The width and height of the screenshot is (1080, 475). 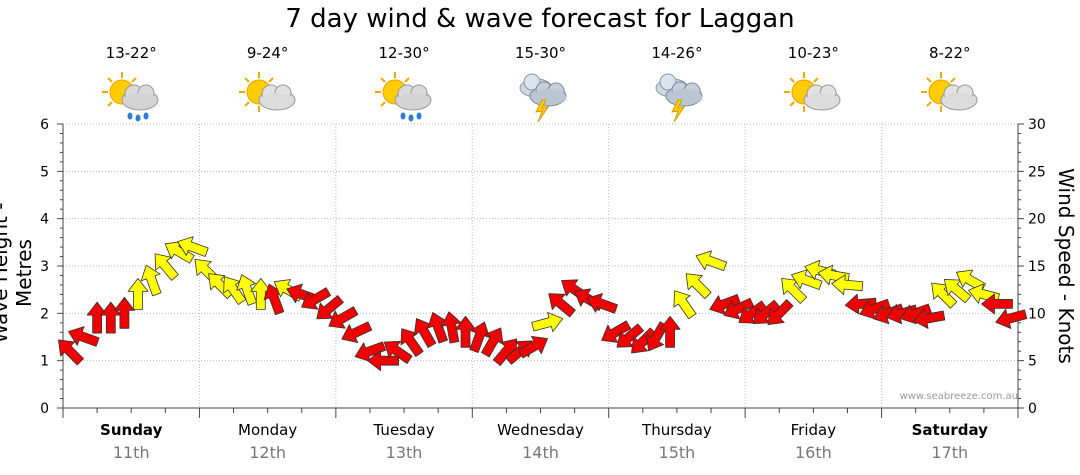 What do you see at coordinates (44, 267) in the screenshot?
I see `left-tick-label: 3` at bounding box center [44, 267].